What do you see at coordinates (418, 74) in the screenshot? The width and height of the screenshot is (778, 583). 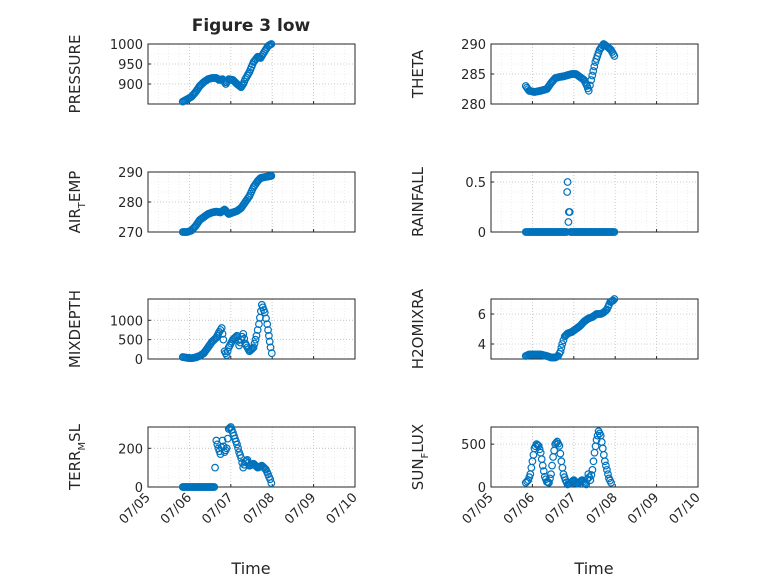 I see `y-axis-label: THETA` at bounding box center [418, 74].